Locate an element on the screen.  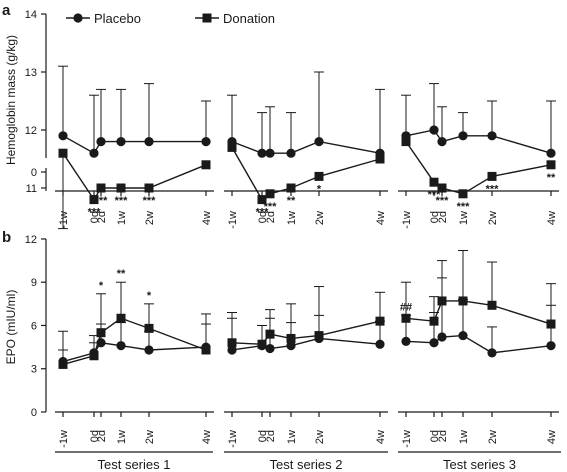
y-axis-title: EPO (mIU/ml) is located at coordinates (11, 327).